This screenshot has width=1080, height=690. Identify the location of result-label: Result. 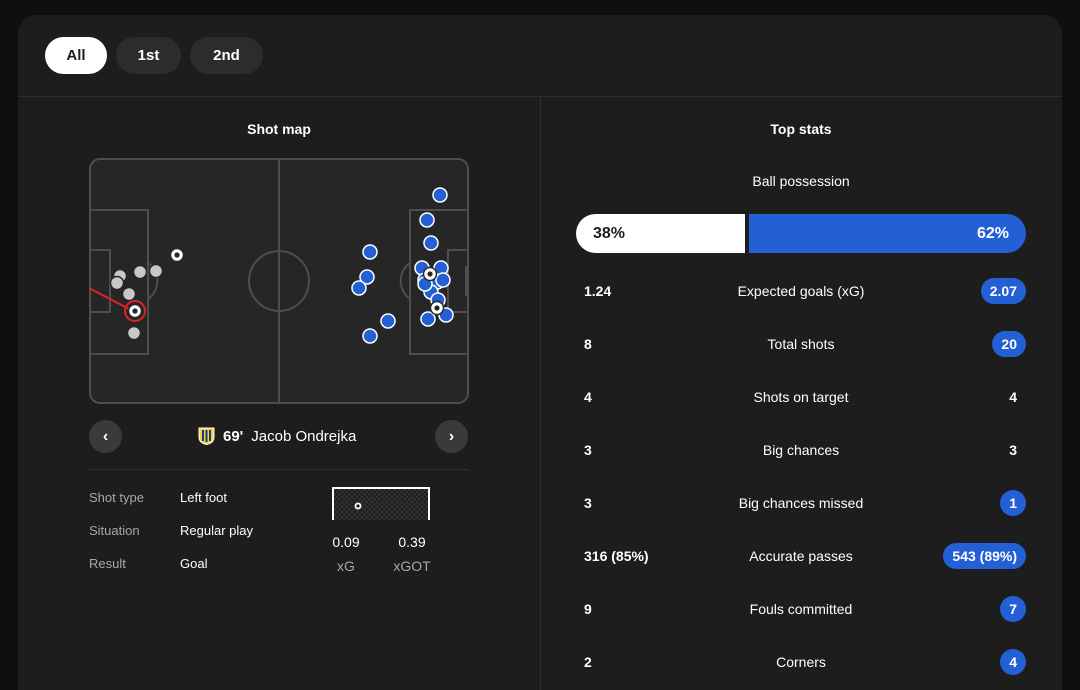
(107, 563).